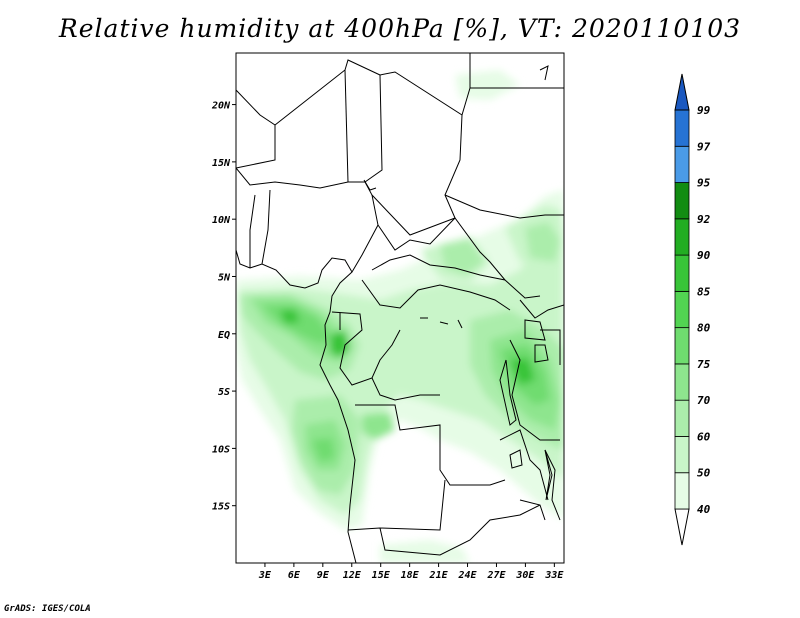 The height and width of the screenshot is (618, 800). What do you see at coordinates (265, 575) in the screenshot?
I see `lon-tick-label: 3E` at bounding box center [265, 575].